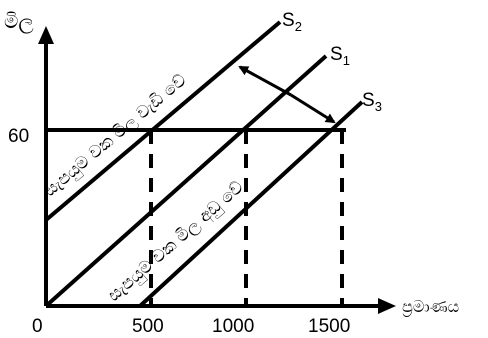  What do you see at coordinates (372, 102) in the screenshot?
I see `label-s3: S3` at bounding box center [372, 102].